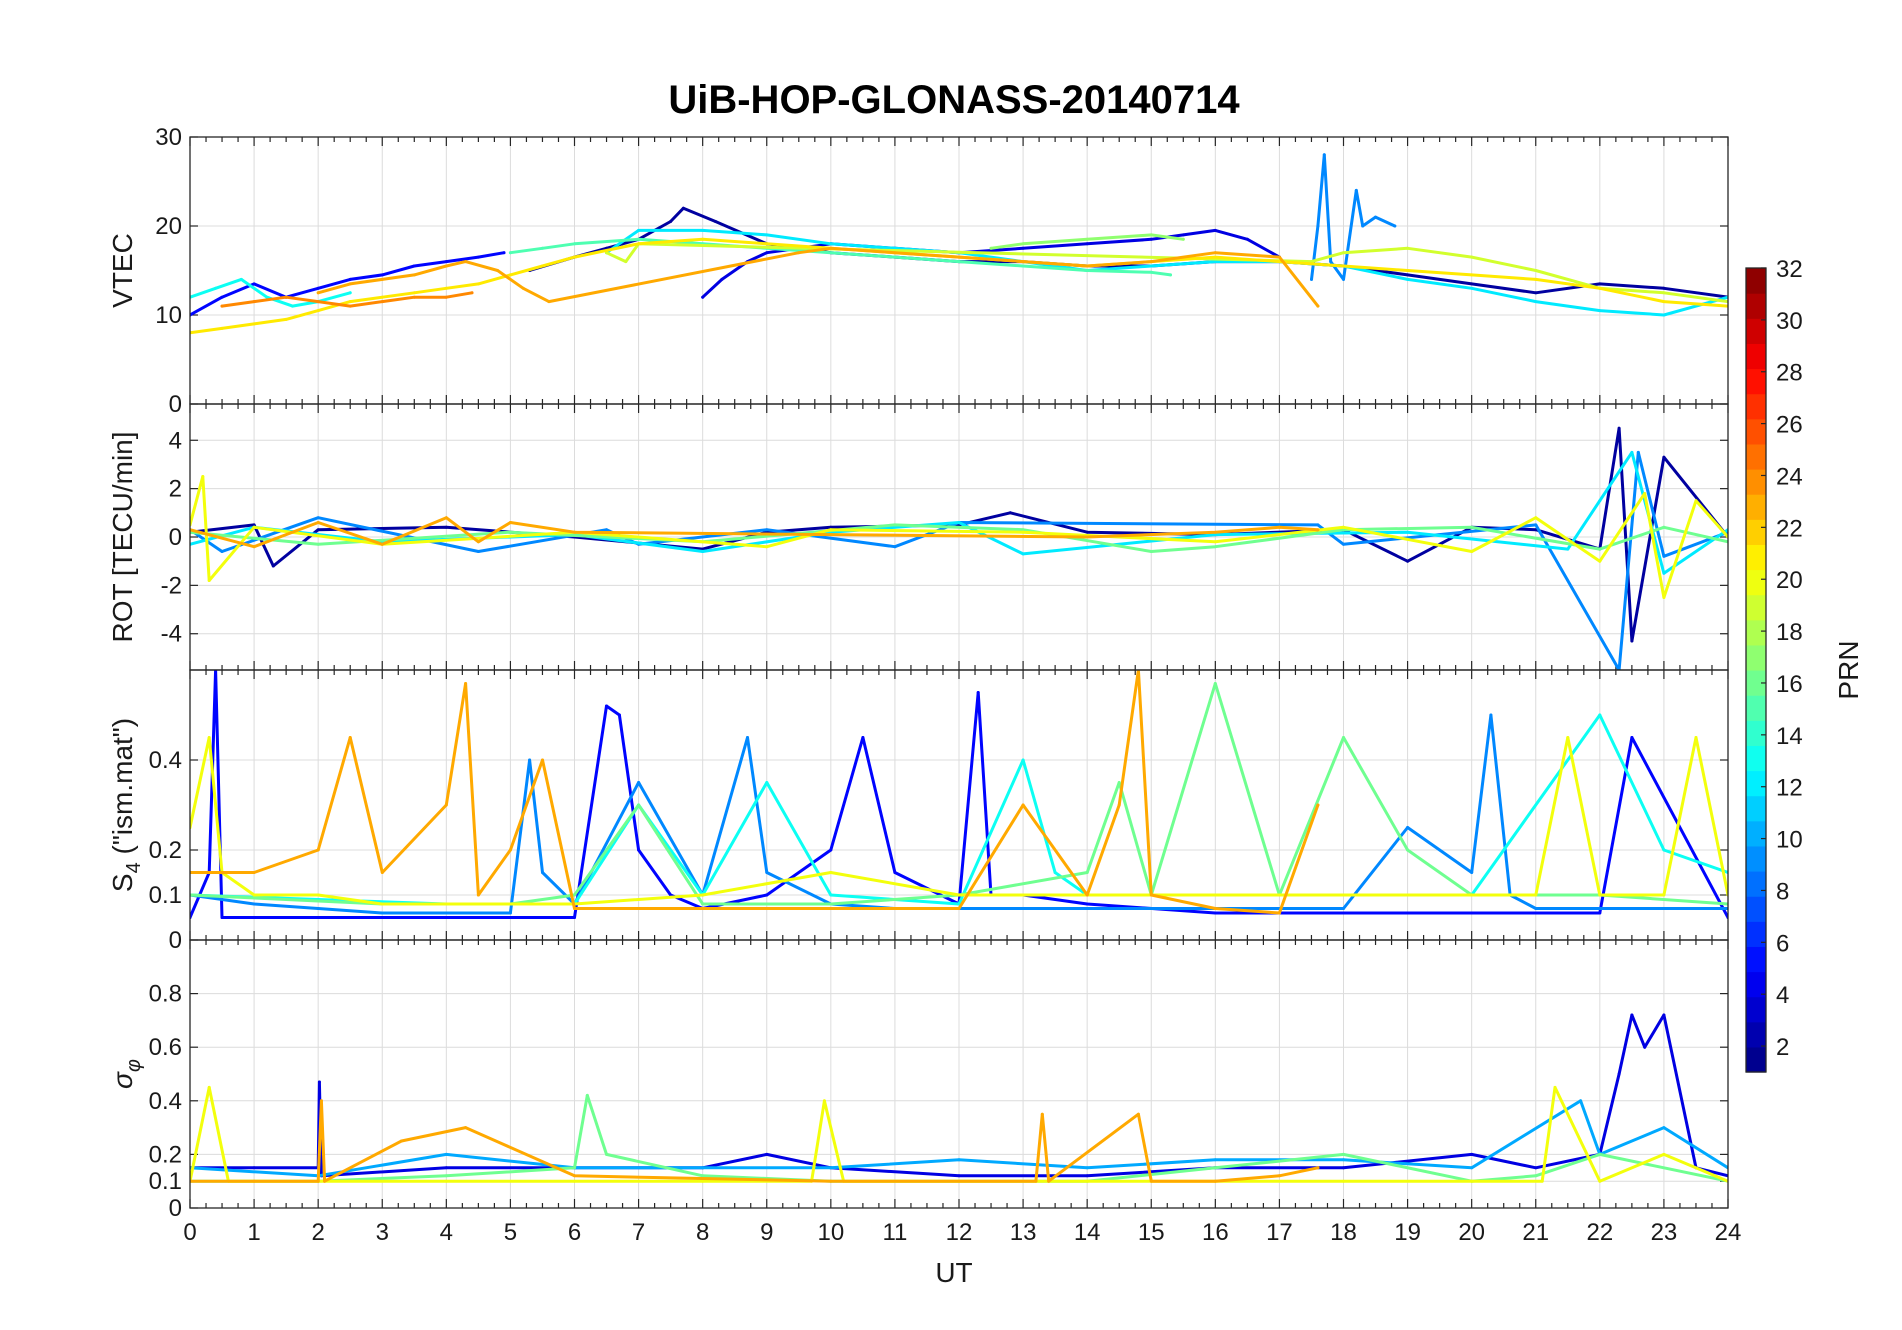 Image resolution: width=1902 pixels, height=1330 pixels. Describe the element at coordinates (830, 1232) in the screenshot. I see `x-tick-label: 10` at that location.